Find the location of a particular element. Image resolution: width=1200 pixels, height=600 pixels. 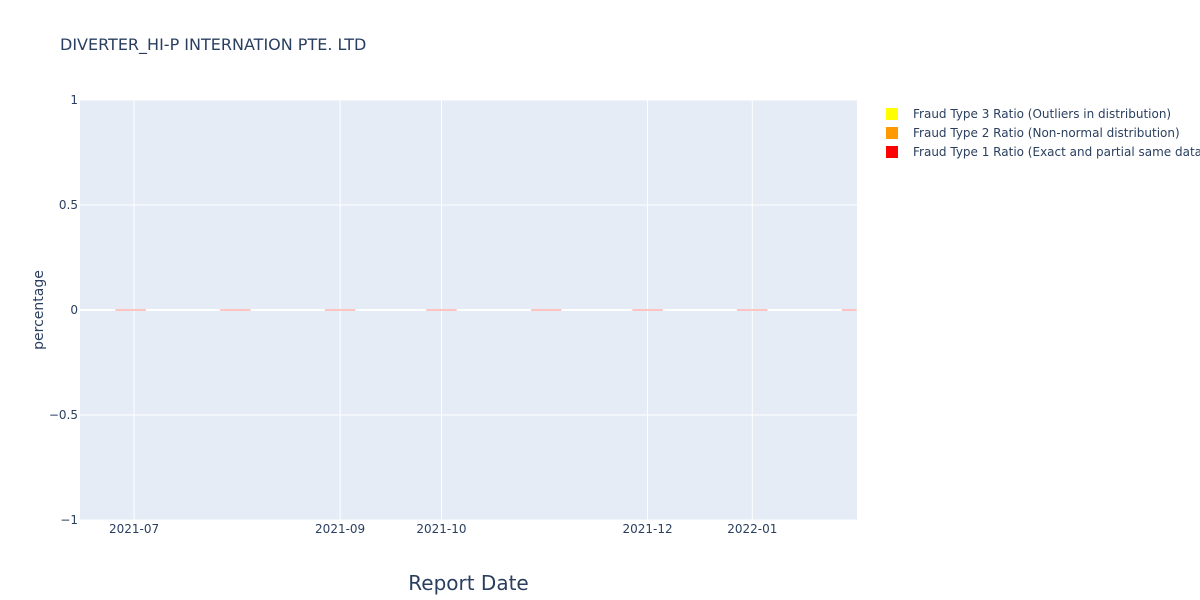

x-axis-ticks: 2021-07 2021-09 2021-10 2021-12 2022-01 is located at coordinates (443, 529).